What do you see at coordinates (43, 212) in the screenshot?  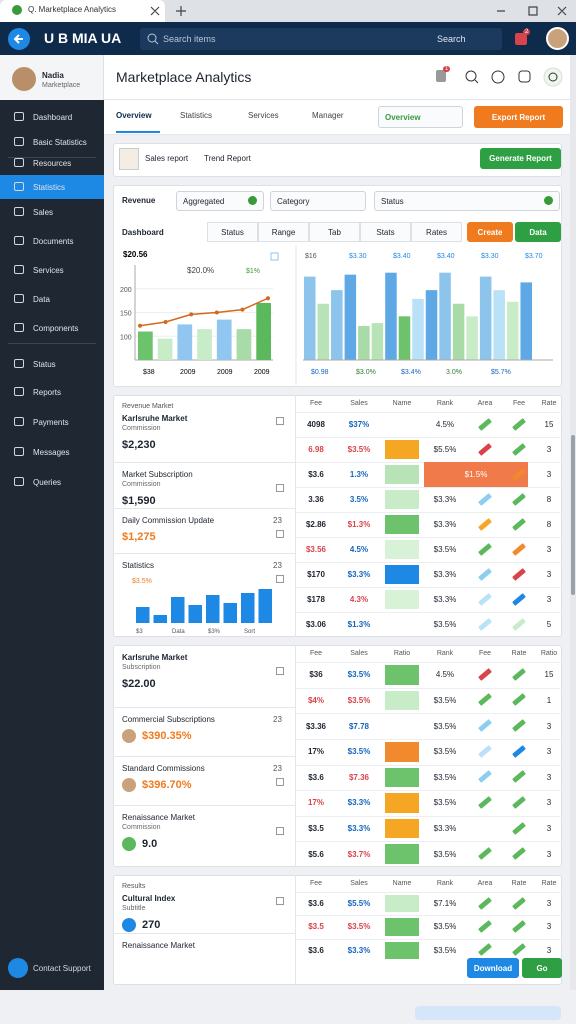 I see `nav-item: Sales` at bounding box center [43, 212].